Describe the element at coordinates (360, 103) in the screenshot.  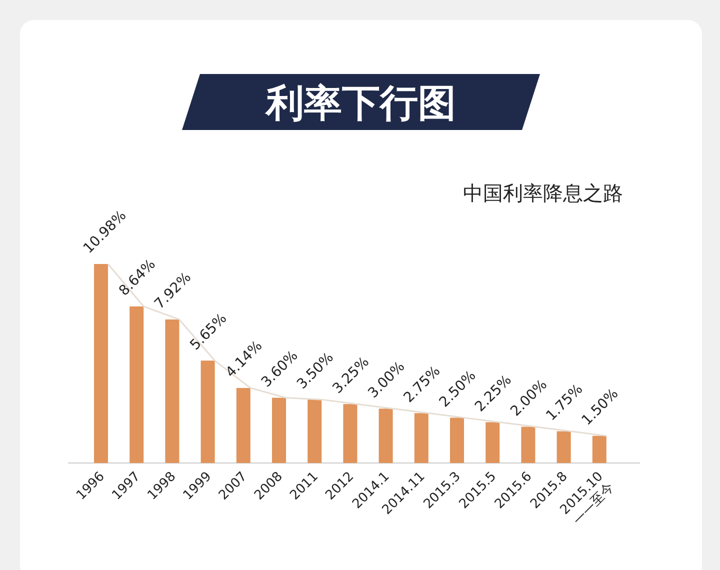
I see `chart-title: 利率下行图` at that location.